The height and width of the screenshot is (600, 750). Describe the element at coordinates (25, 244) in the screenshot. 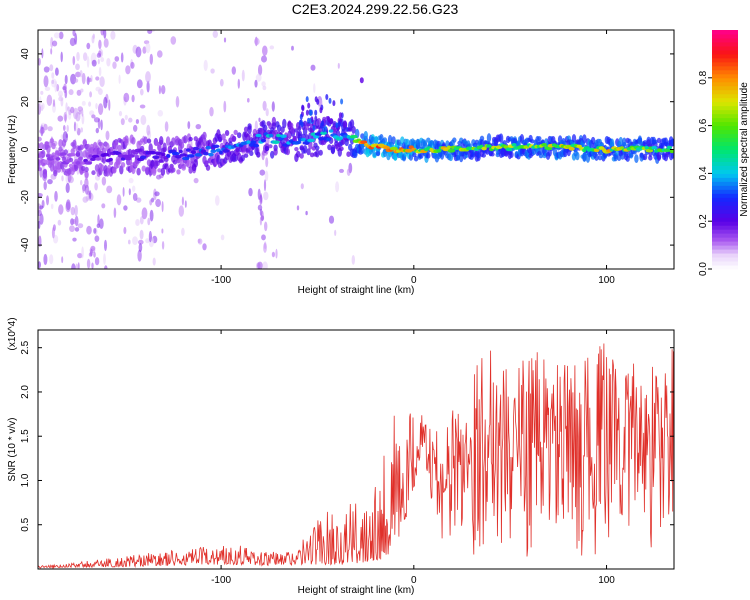

I see `y-tick-label: -40` at that location.